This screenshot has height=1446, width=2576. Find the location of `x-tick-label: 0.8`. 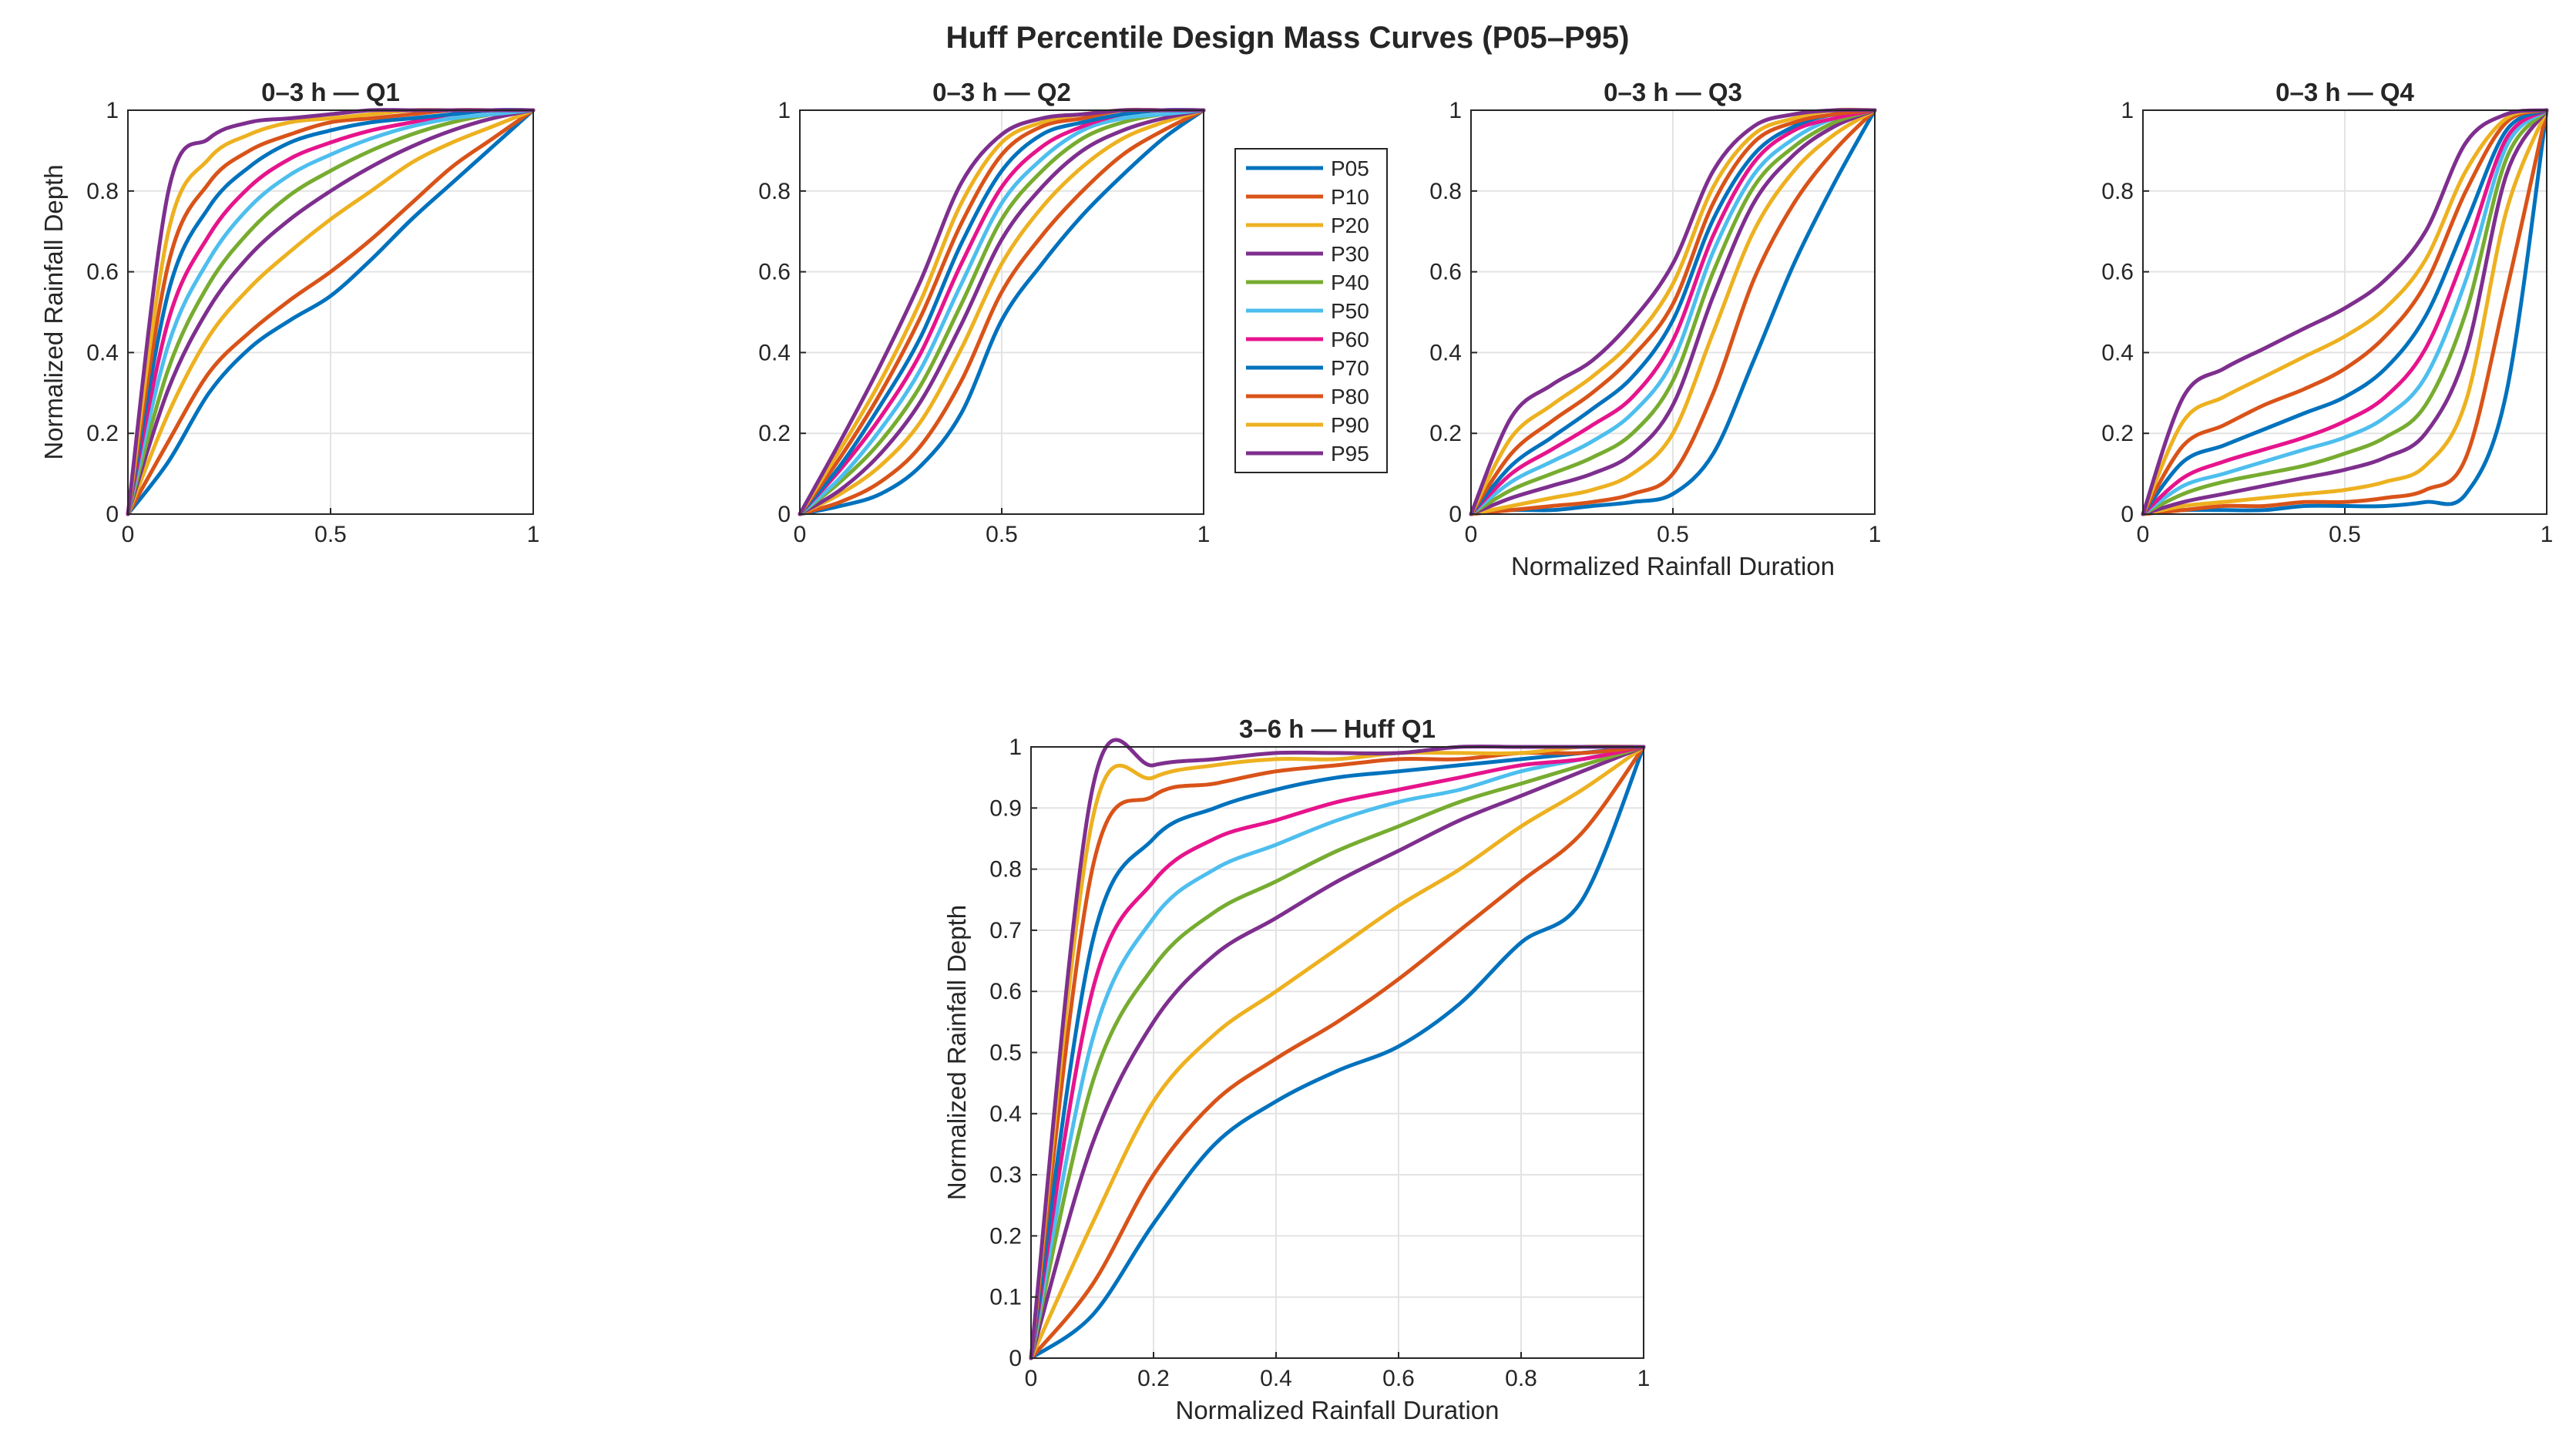

x-tick-label: 0.8 is located at coordinates (1521, 1379).